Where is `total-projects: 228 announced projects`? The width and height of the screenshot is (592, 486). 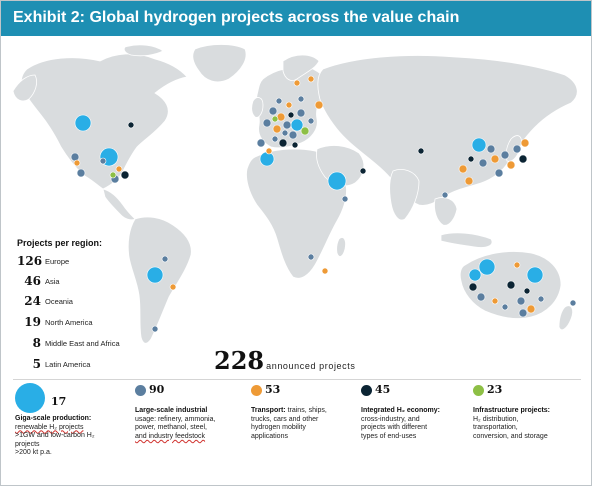
total-projects: 228 announced projects is located at coordinates (284, 360).